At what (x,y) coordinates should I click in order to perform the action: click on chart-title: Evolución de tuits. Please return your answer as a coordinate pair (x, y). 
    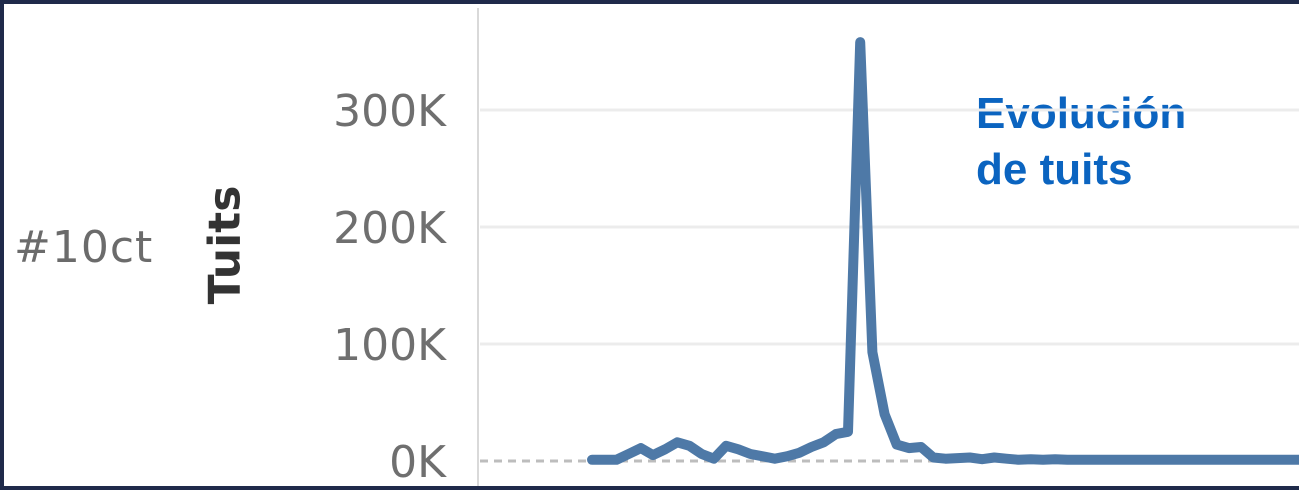
    Looking at the image, I should click on (1081, 142).